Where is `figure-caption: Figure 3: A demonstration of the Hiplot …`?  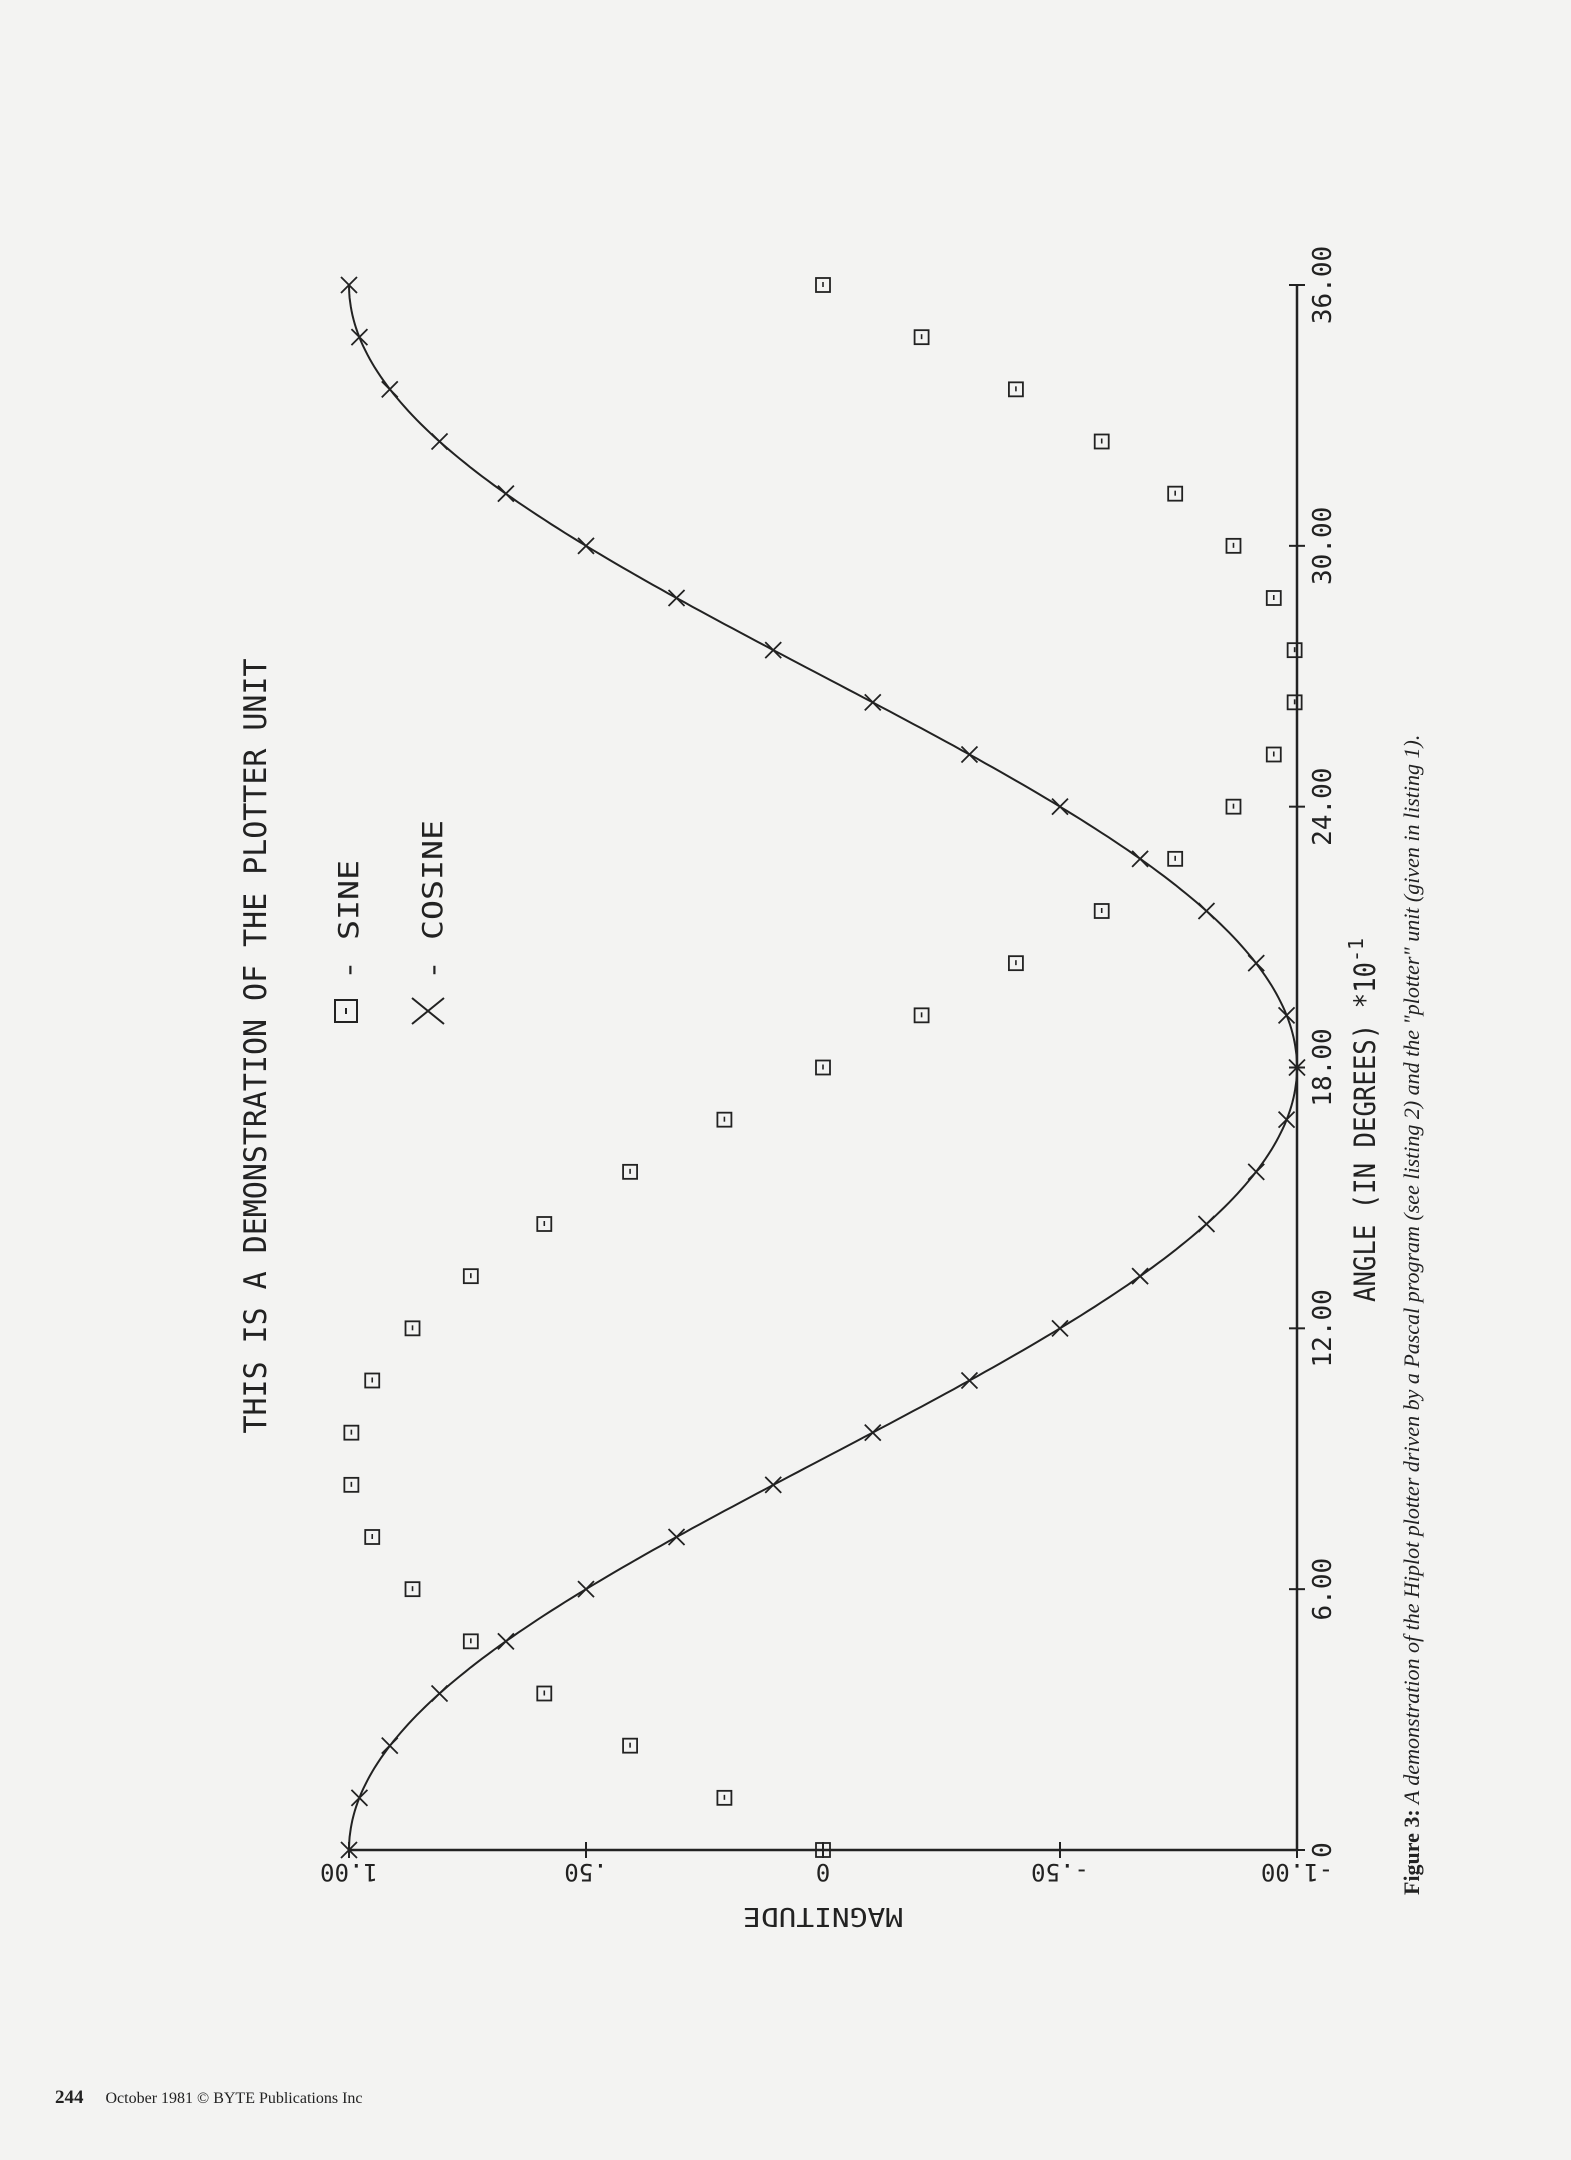
figure-caption: Figure 3: A demonstration of the Hiplot … is located at coordinates (1411, 1315).